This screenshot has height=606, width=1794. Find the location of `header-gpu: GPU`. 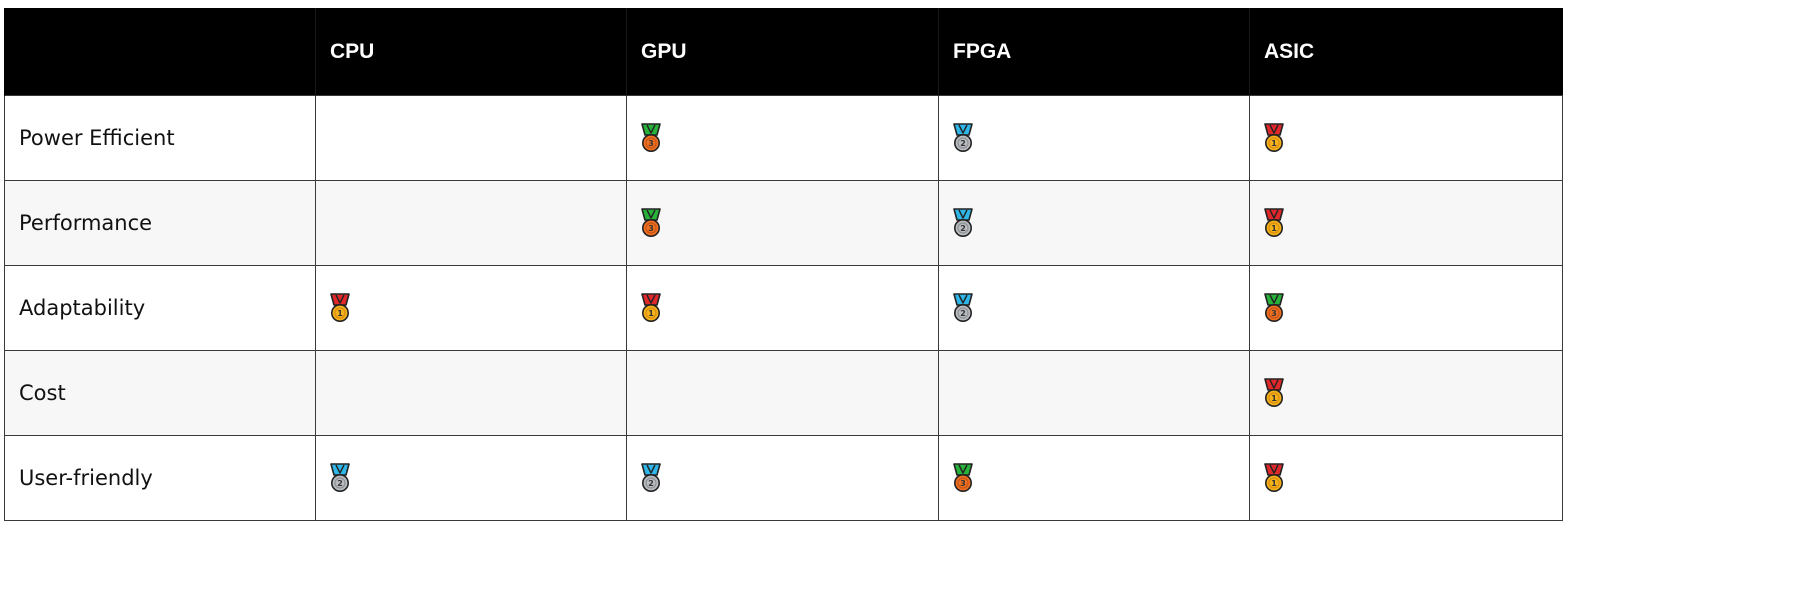

header-gpu: GPU is located at coordinates (782, 52).